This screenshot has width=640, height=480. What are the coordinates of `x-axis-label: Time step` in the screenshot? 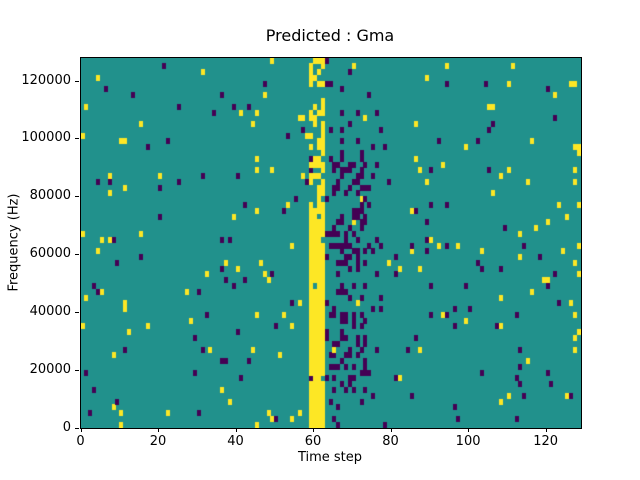 It's located at (330, 457).